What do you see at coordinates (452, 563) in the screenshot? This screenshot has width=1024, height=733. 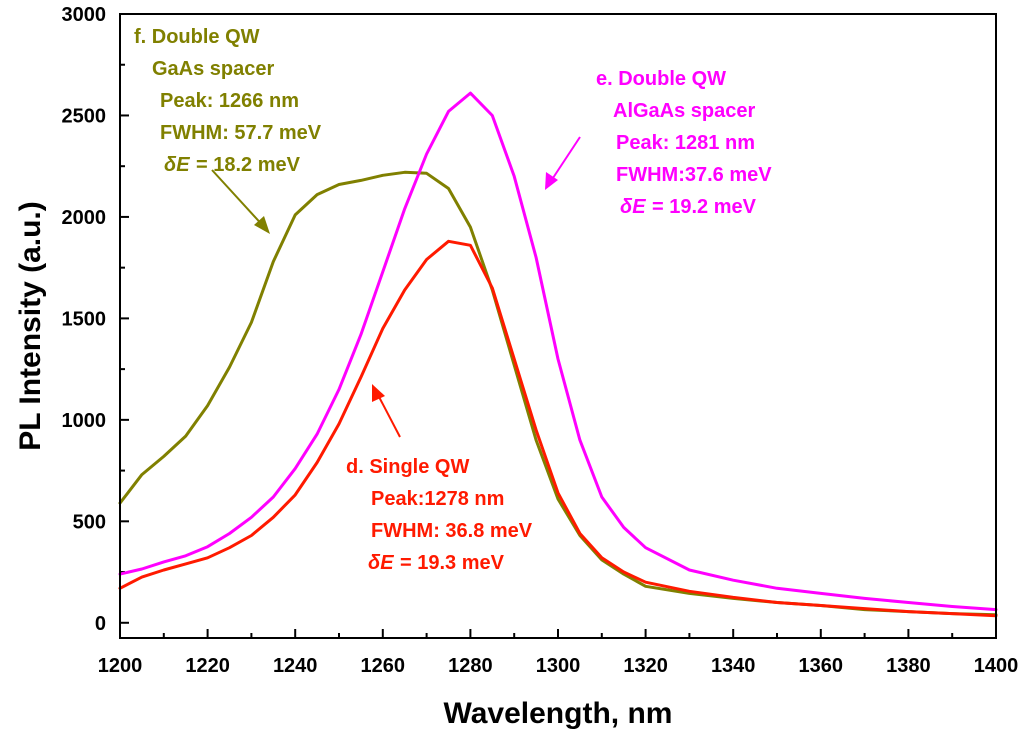 I see `annotation-delta-e: = 19.3 meV` at bounding box center [452, 563].